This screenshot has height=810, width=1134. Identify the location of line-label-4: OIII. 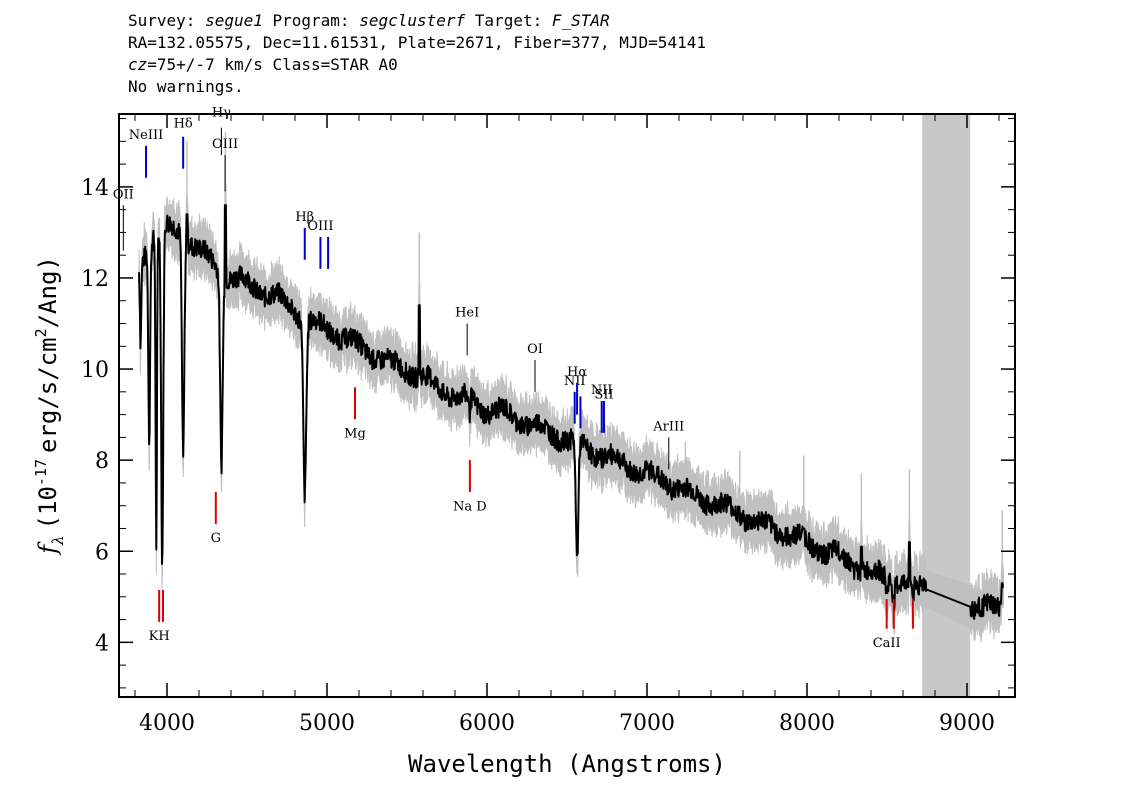
(225, 144).